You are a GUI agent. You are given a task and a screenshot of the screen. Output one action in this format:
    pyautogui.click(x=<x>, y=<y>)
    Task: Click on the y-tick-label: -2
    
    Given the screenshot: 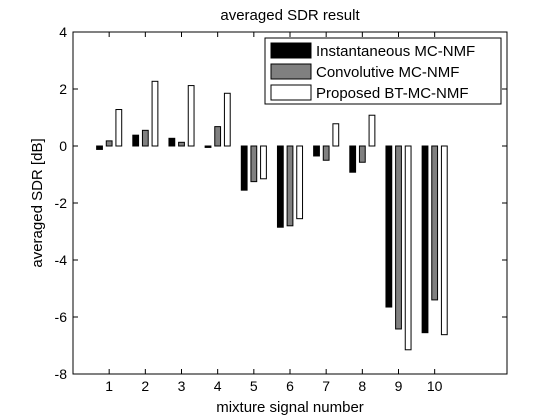 What is the action you would take?
    pyautogui.click(x=61, y=203)
    